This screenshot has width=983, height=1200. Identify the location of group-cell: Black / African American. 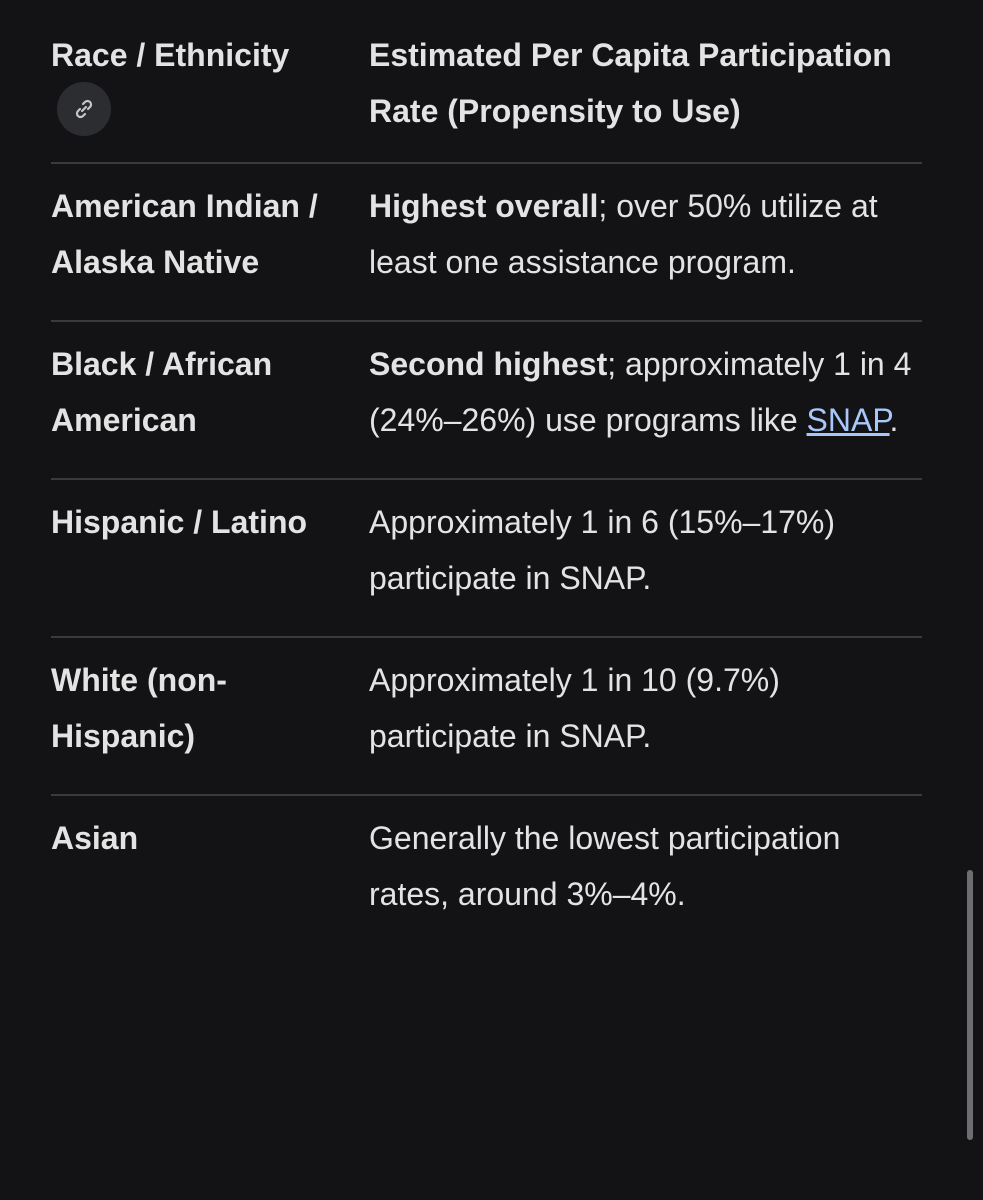
(210, 392).